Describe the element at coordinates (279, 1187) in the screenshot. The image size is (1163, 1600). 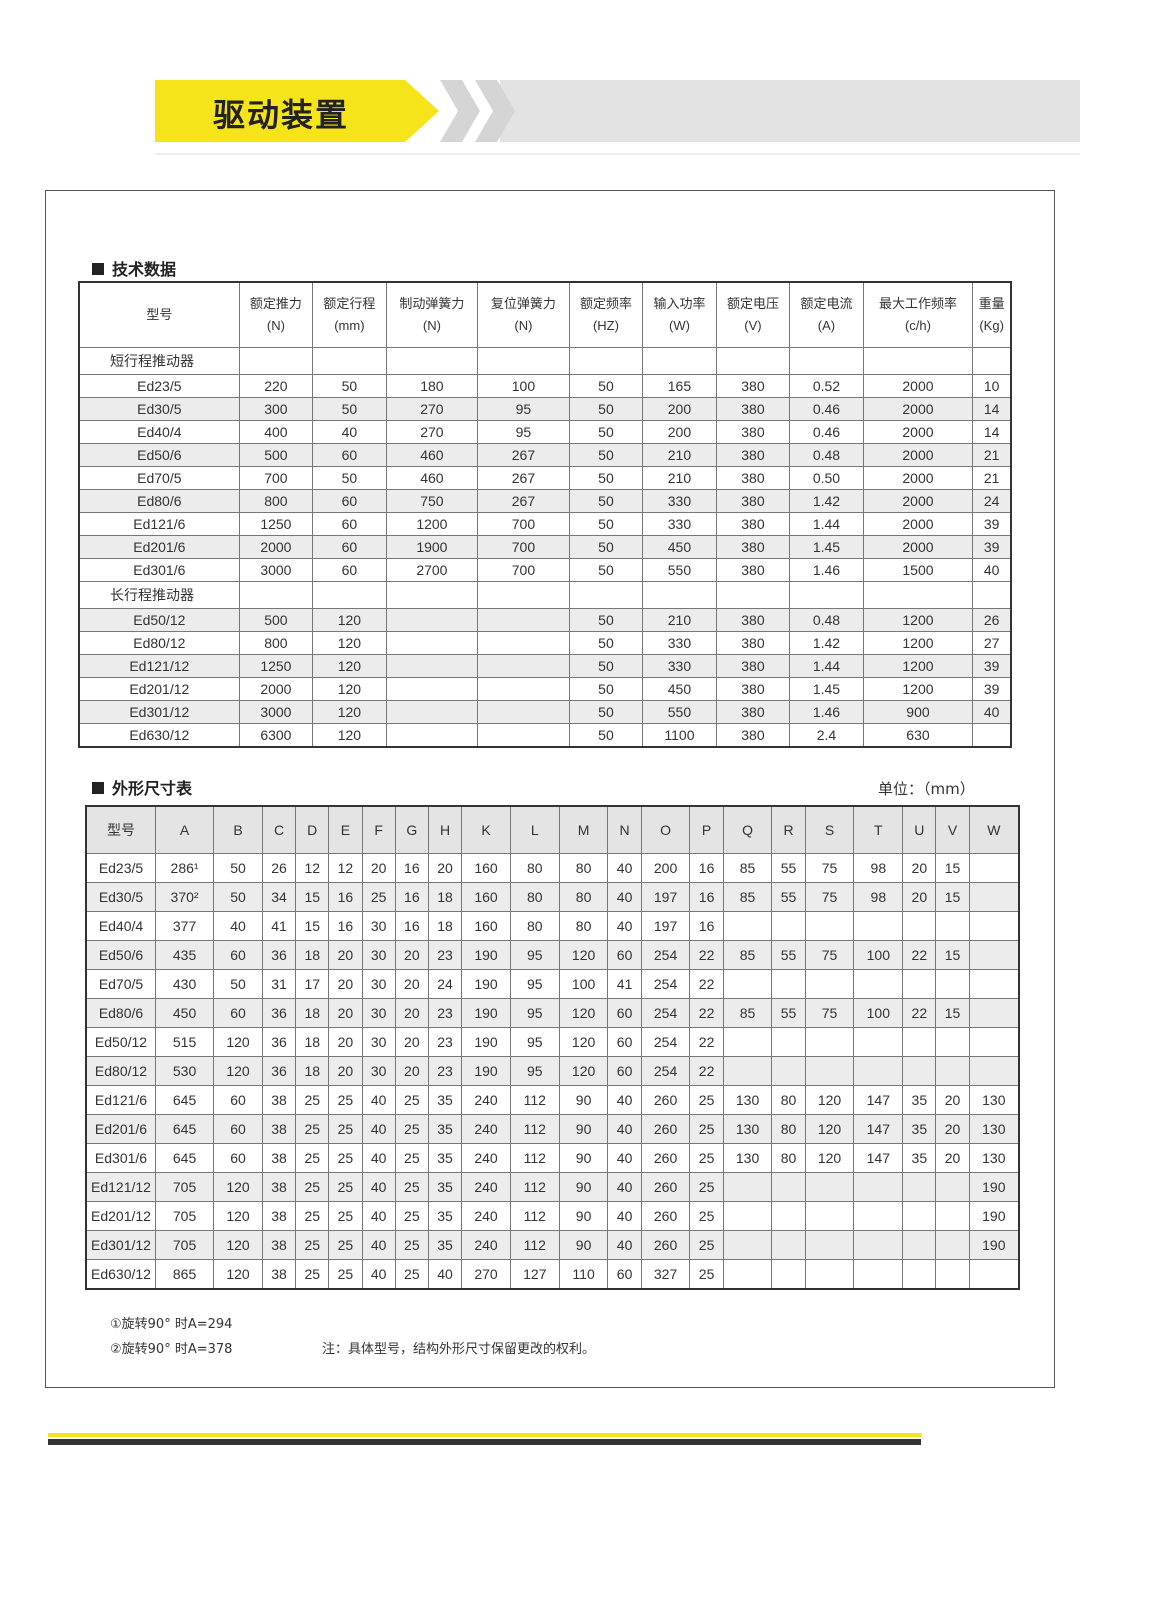
I see `table-cell: 38` at that location.